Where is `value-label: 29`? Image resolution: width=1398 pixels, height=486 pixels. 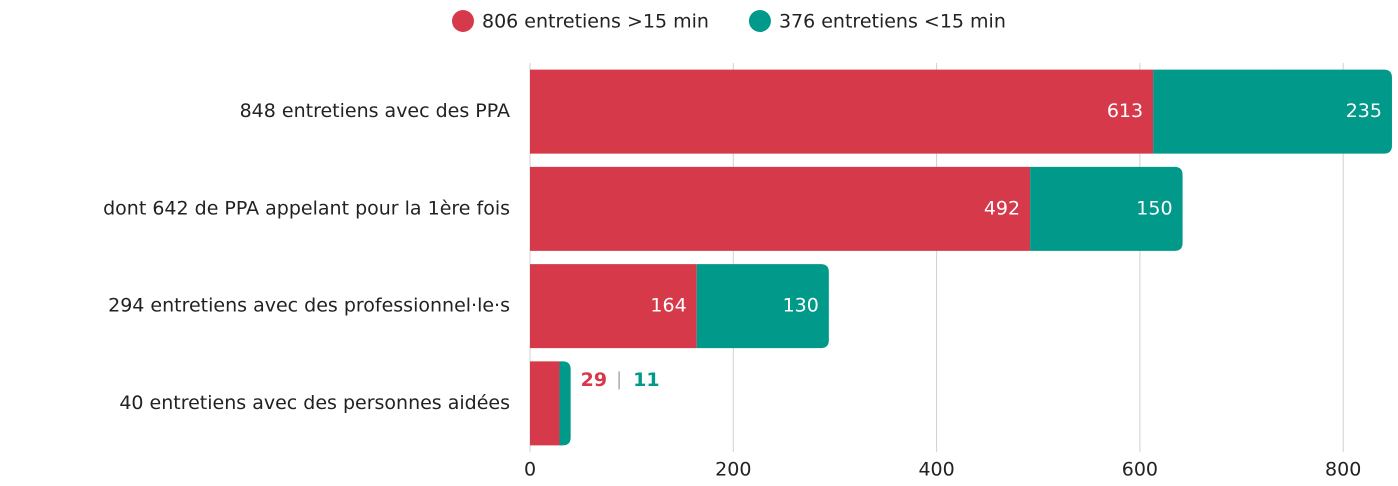 value-label: 29 is located at coordinates (594, 380).